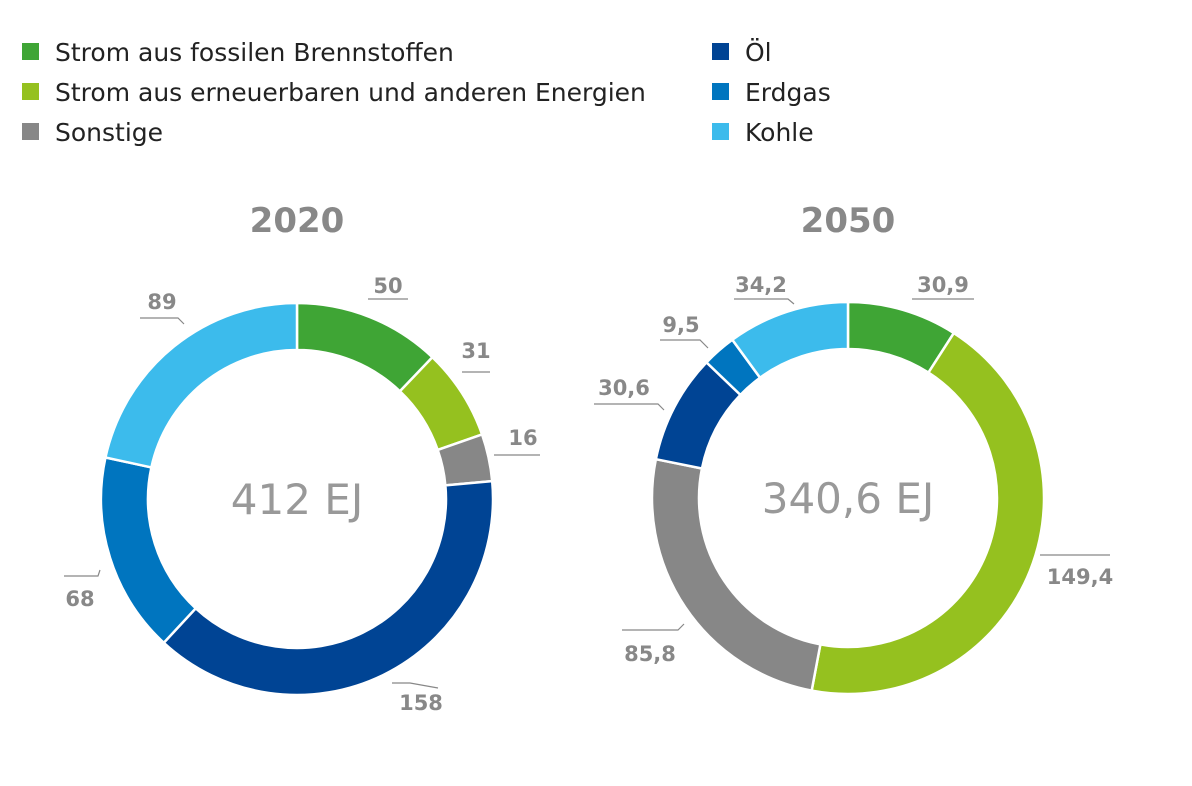 The image size is (1192, 786). Describe the element at coordinates (297, 499) in the screenshot. I see `chart-total-label: 412 EJ` at that location.